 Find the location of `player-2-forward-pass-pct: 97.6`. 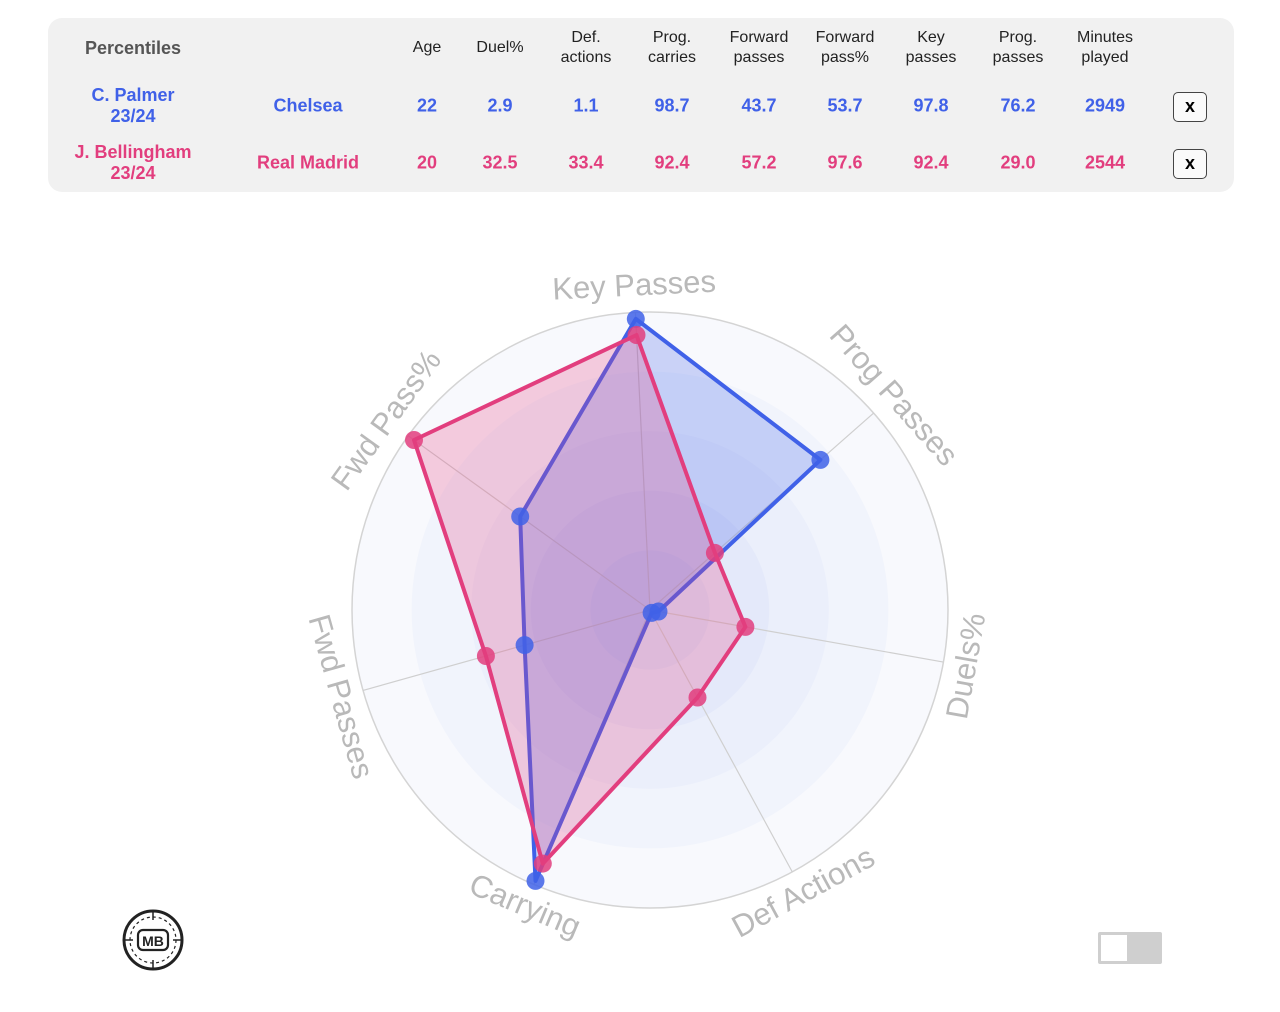

player-2-forward-pass-pct: 97.6 is located at coordinates (845, 162).